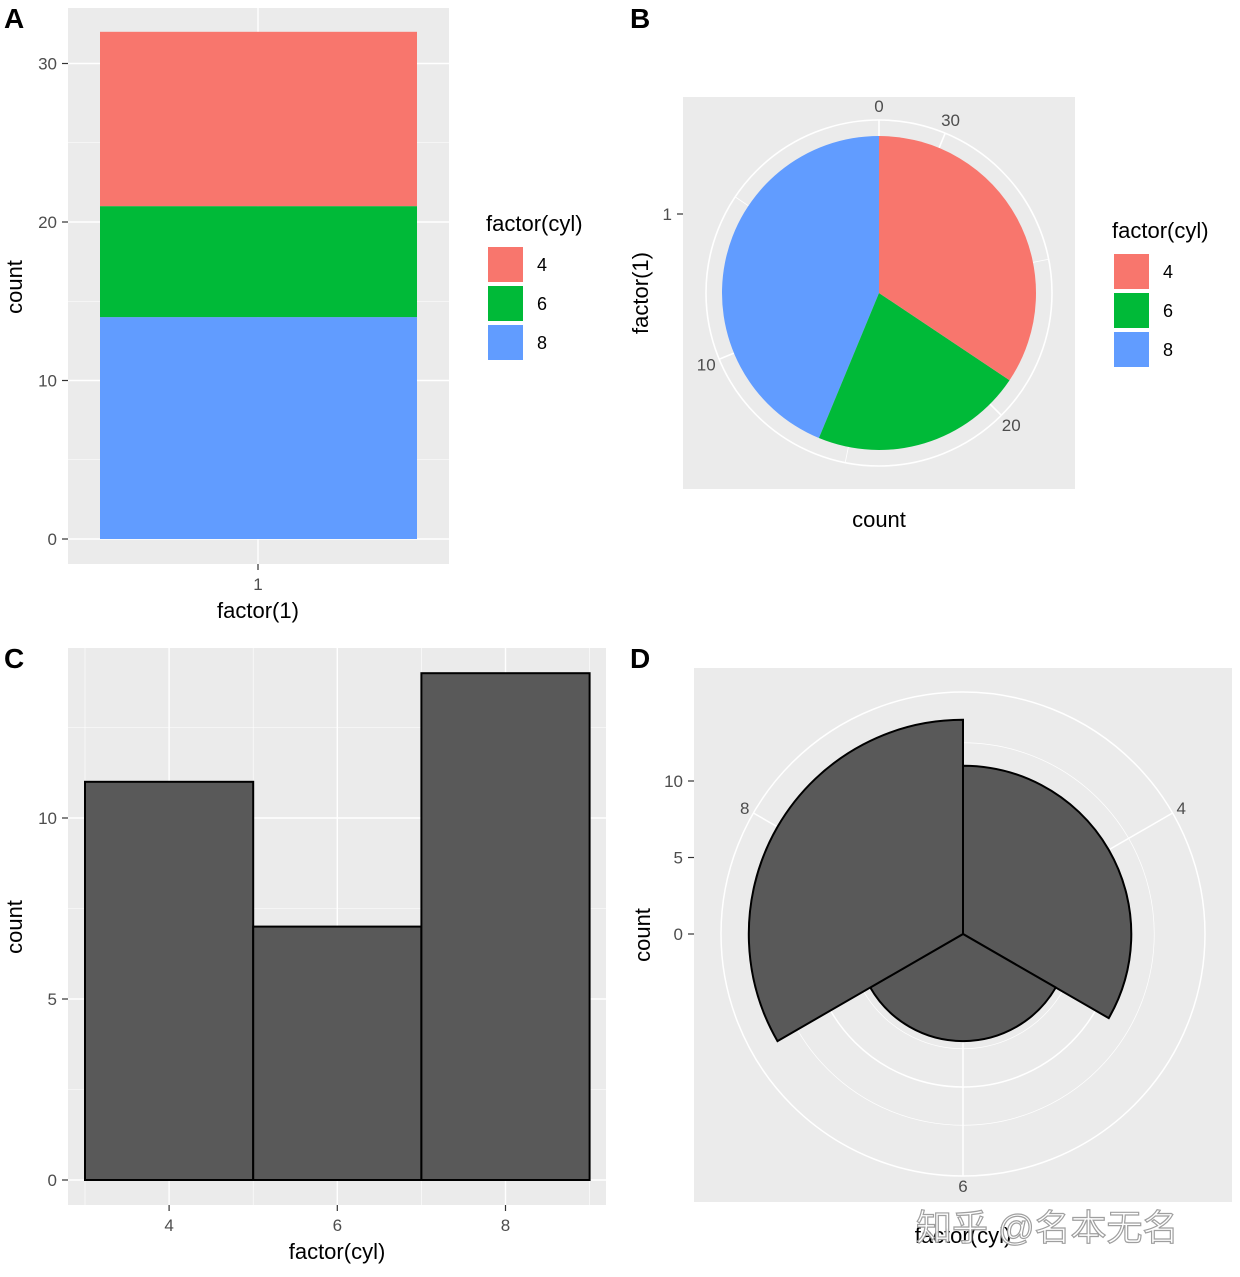 The width and height of the screenshot is (1240, 1277). What do you see at coordinates (1011, 425) in the screenshot?
I see `panel-b-angular-tick-label: 20` at bounding box center [1011, 425].